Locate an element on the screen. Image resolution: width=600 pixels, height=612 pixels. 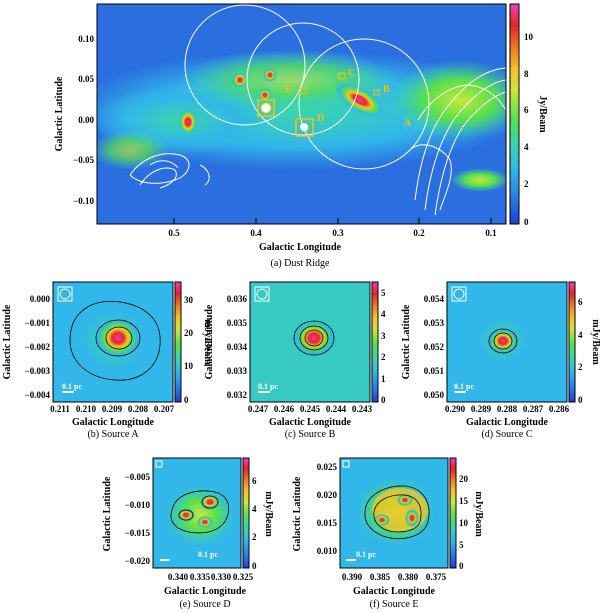
cbar-tick: 20 is located at coordinates (464, 479).